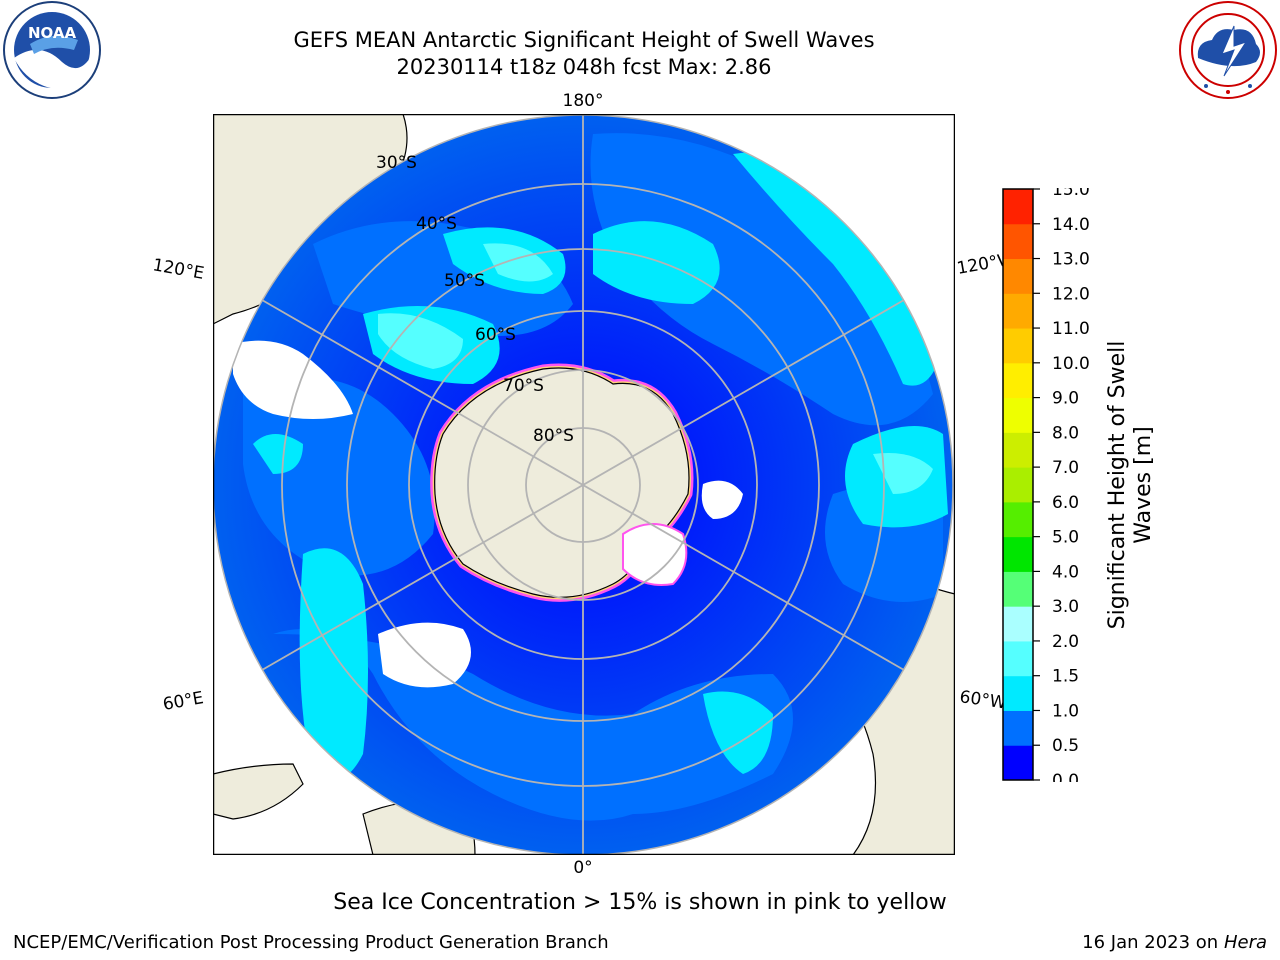 The width and height of the screenshot is (1280, 960). Describe the element at coordinates (1065, 677) in the screenshot. I see `colorbar-tick-label: 1.5` at that location.